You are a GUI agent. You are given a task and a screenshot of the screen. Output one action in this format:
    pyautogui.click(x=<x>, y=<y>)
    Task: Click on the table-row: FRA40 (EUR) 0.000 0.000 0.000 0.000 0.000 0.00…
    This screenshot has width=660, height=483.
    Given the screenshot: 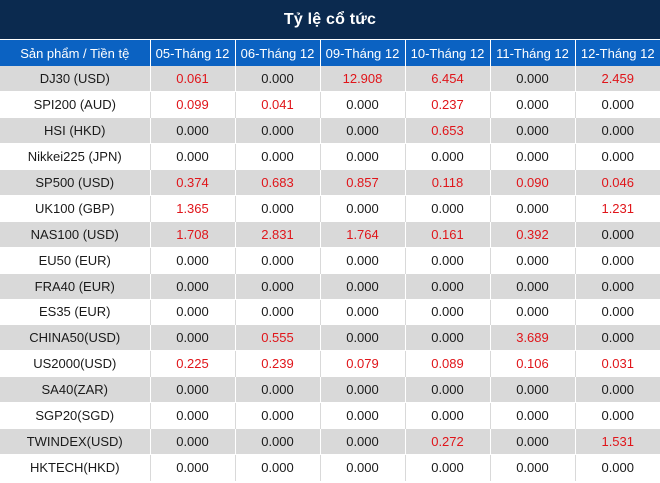 What is the action you would take?
    pyautogui.click(x=330, y=286)
    